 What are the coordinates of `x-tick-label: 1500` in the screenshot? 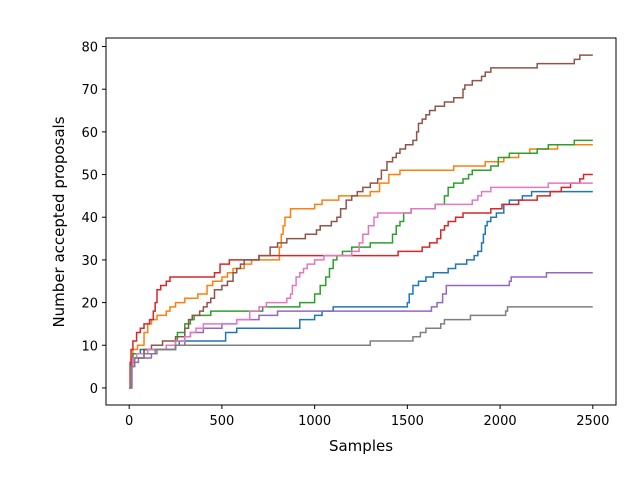 It's located at (407, 421).